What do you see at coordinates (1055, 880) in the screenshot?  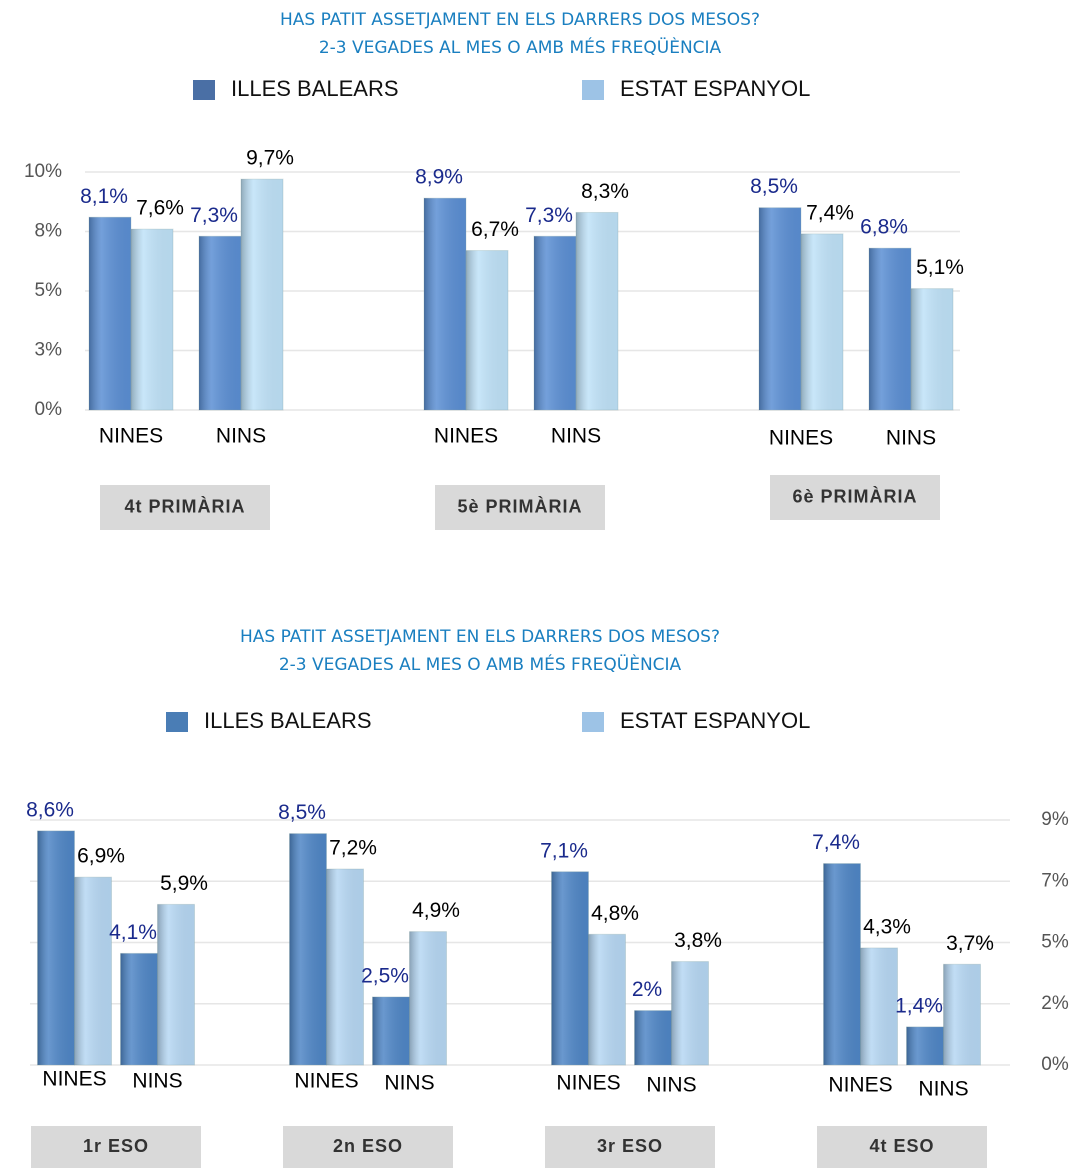 I see `y-tick-label: 7%` at bounding box center [1055, 880].